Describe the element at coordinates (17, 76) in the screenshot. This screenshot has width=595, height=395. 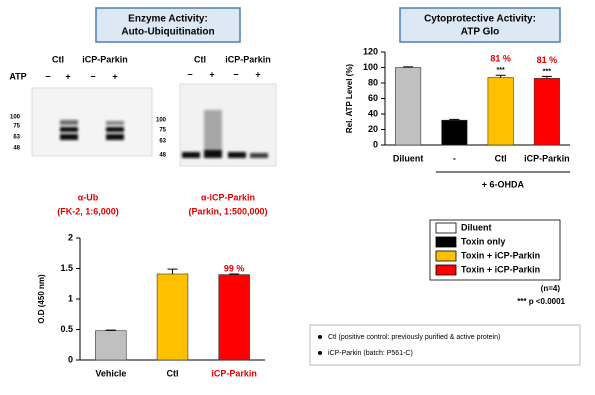
I see `treatment-label: ATP` at that location.